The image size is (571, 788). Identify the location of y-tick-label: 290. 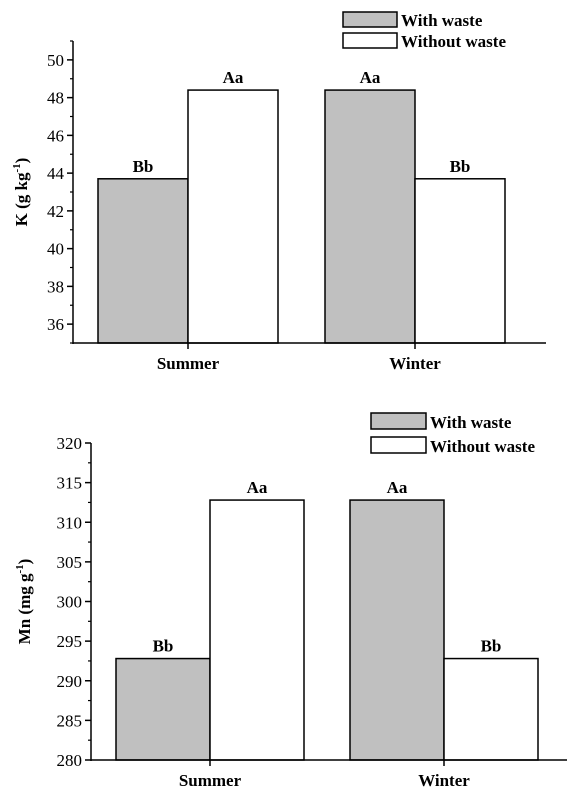
(70, 681).